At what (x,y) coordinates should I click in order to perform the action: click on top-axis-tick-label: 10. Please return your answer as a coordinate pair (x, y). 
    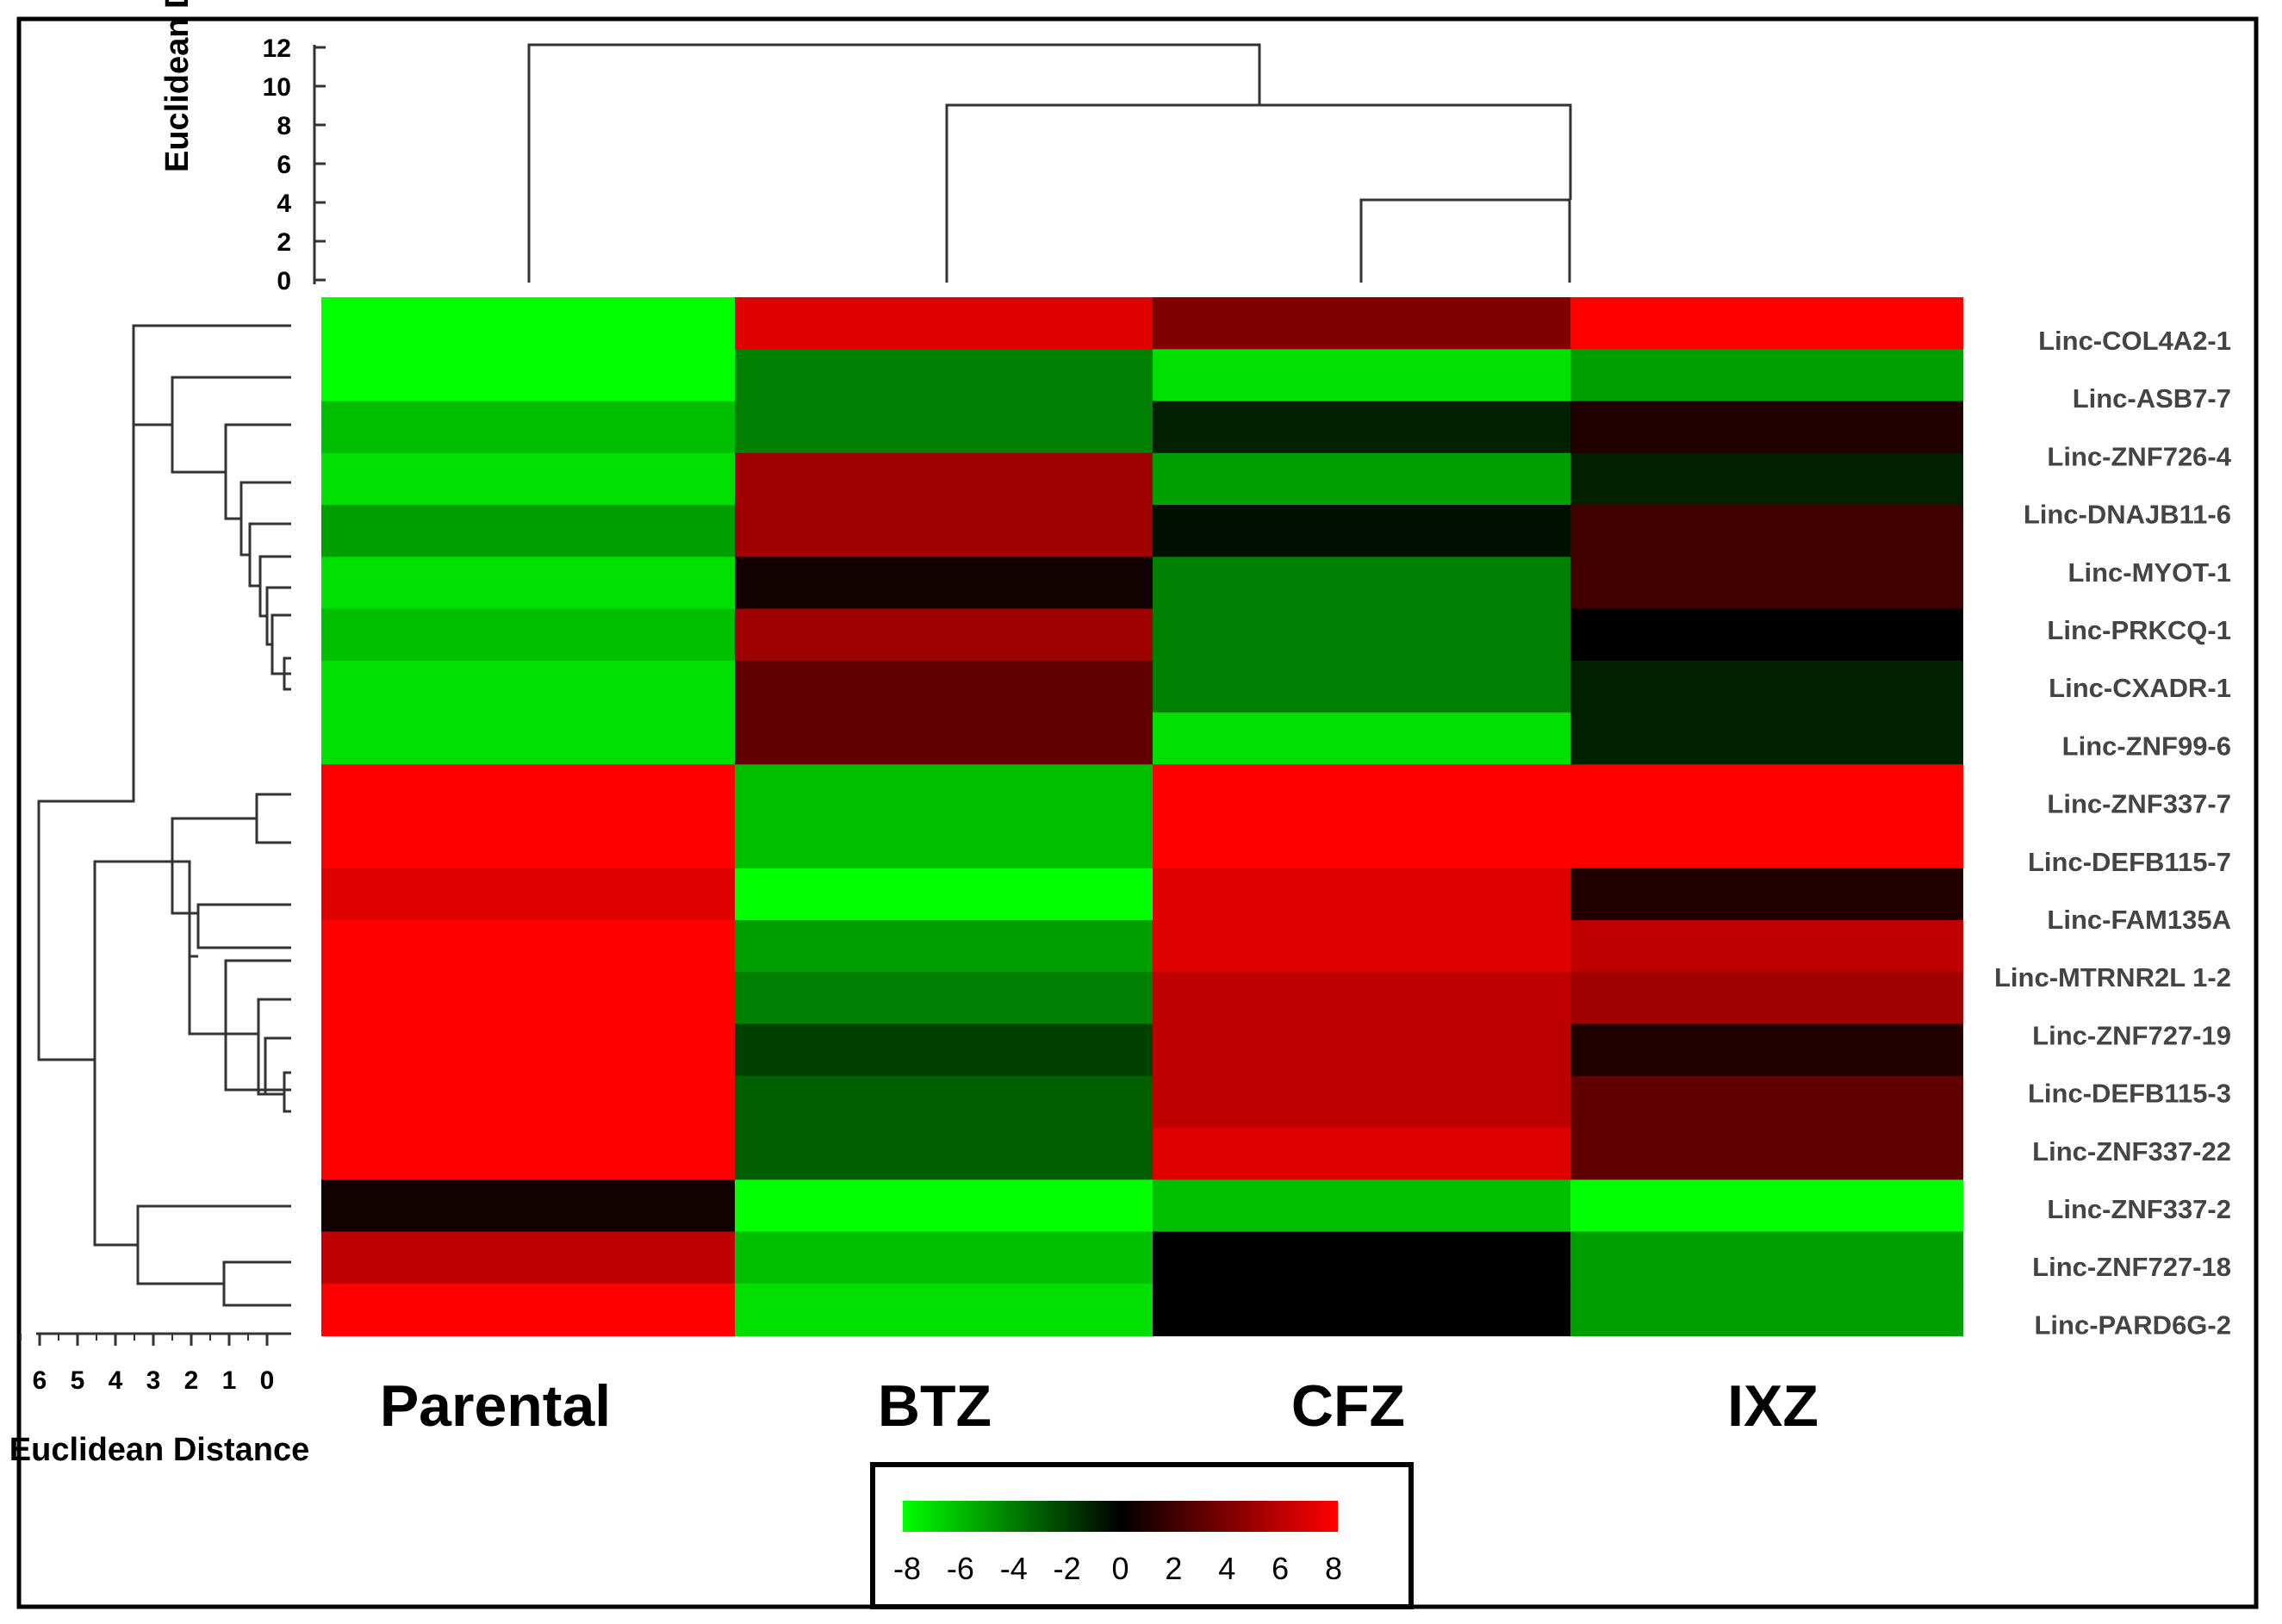
    Looking at the image, I should click on (277, 88).